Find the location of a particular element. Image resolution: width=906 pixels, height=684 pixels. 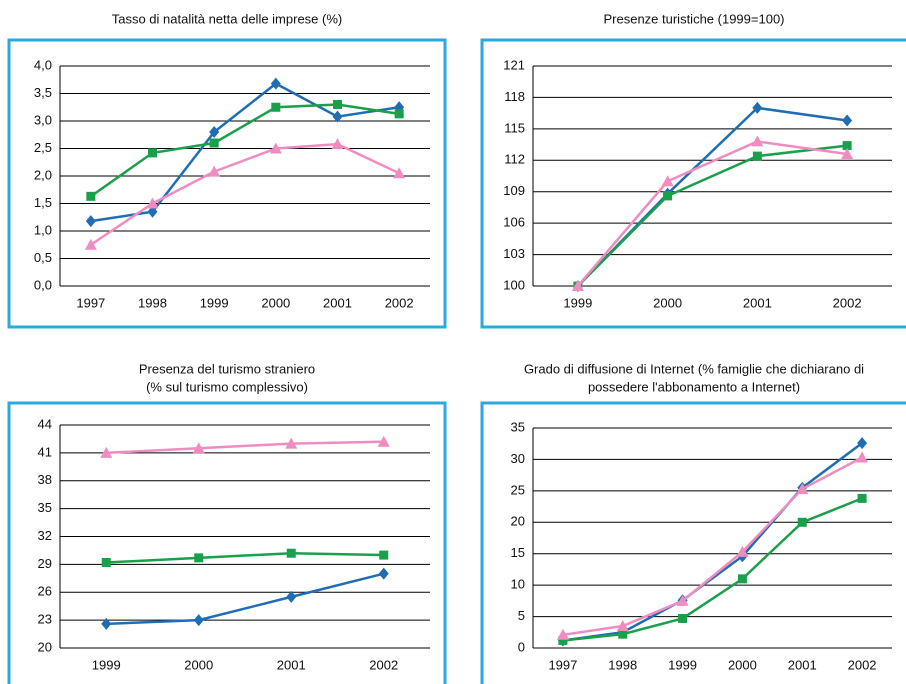

y-tick-label: 118 is located at coordinates (514, 96).